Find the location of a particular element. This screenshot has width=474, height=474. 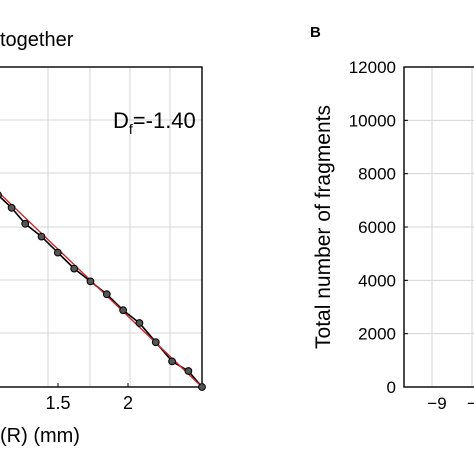

x-tick-label: − is located at coordinates (470, 403).